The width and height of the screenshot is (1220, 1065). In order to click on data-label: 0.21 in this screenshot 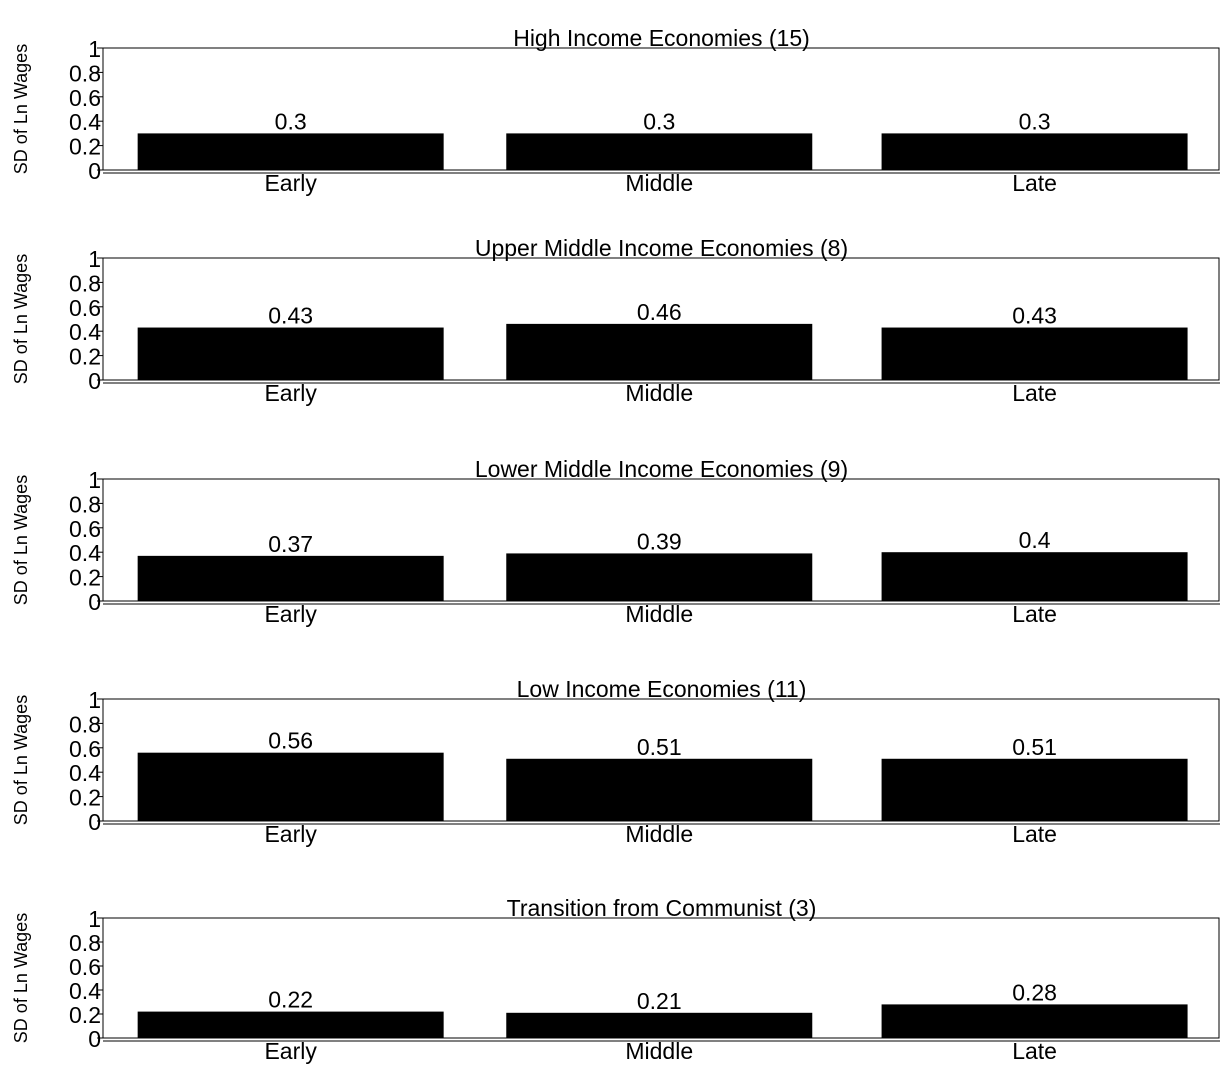, I will do `click(659, 1001)`.